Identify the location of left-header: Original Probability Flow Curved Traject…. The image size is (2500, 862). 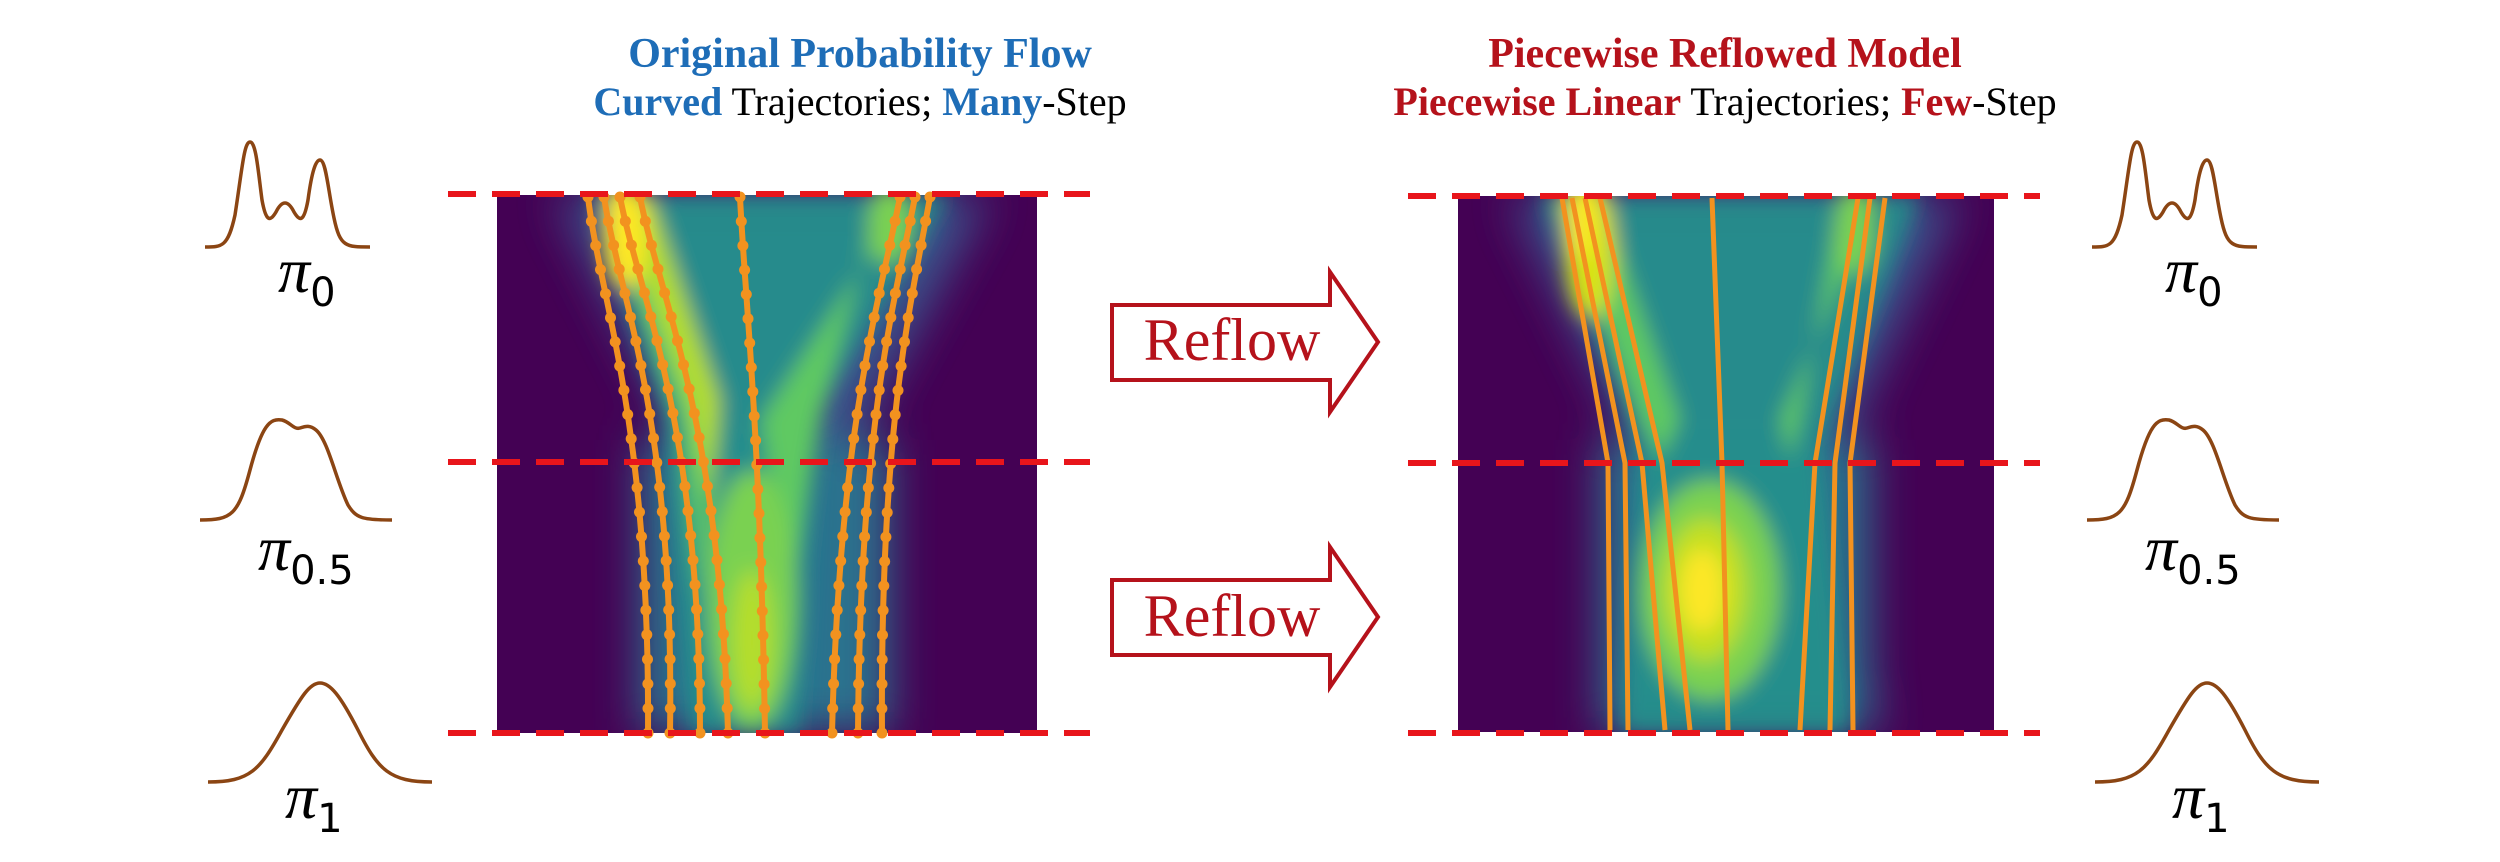
(860, 77).